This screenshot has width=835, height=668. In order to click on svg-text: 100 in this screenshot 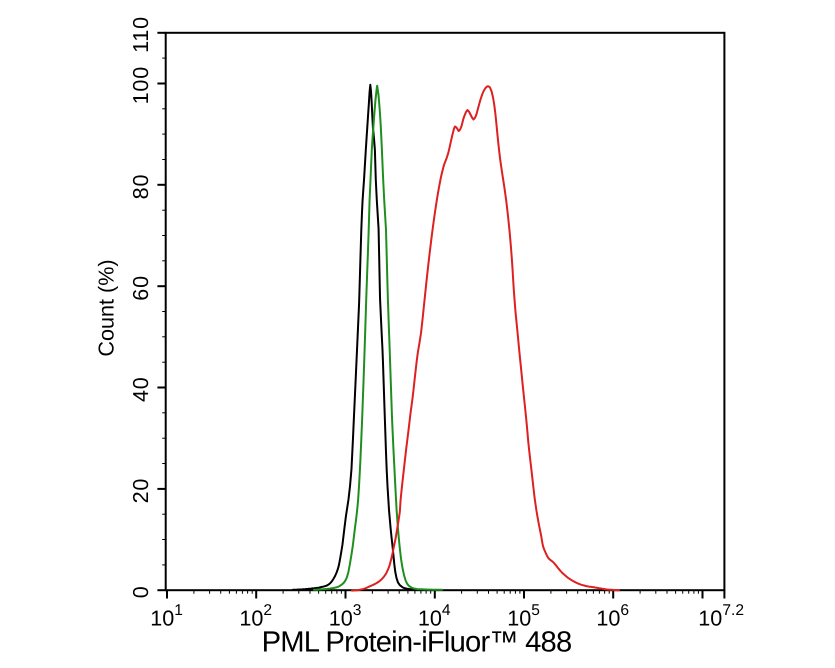, I will do `click(140, 85)`.